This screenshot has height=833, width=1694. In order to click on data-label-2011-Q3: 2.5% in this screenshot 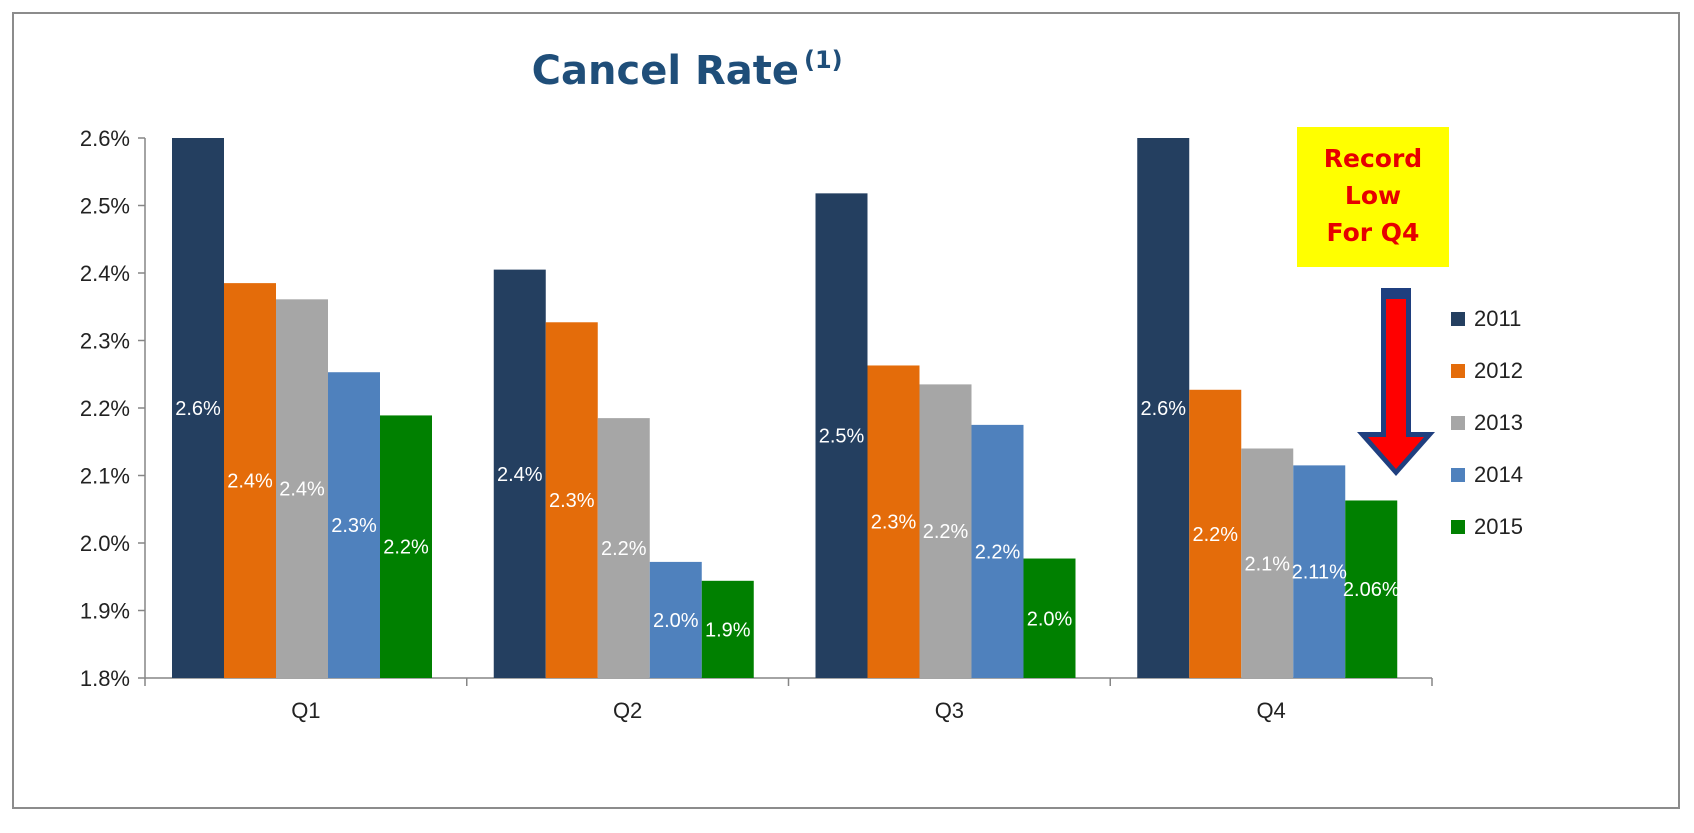, I will do `click(842, 437)`.